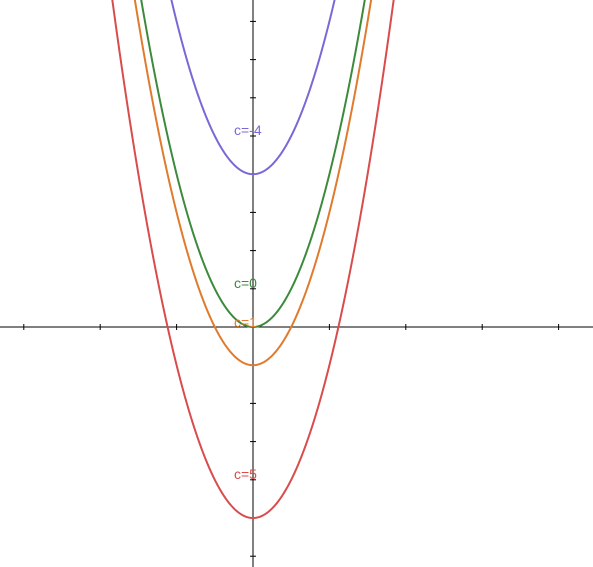 This screenshot has width=593, height=567. I want to click on curve-label: c=1, so click(245, 322).